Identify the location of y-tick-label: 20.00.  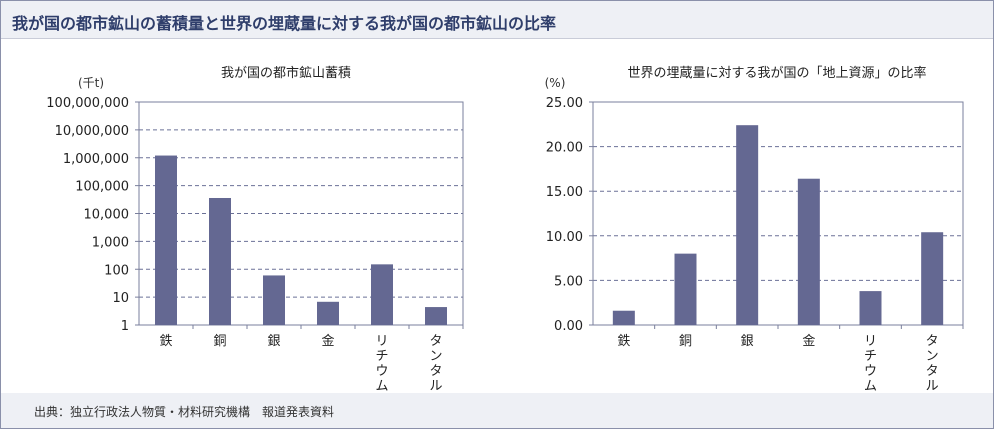
(564, 148).